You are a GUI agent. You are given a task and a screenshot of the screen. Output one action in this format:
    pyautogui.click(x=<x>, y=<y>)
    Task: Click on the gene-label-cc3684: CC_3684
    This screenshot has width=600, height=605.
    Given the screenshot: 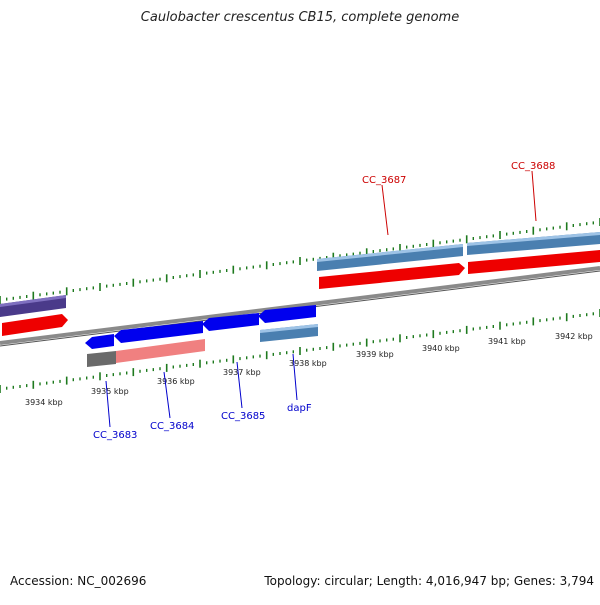 What is the action you would take?
    pyautogui.click(x=172, y=426)
    